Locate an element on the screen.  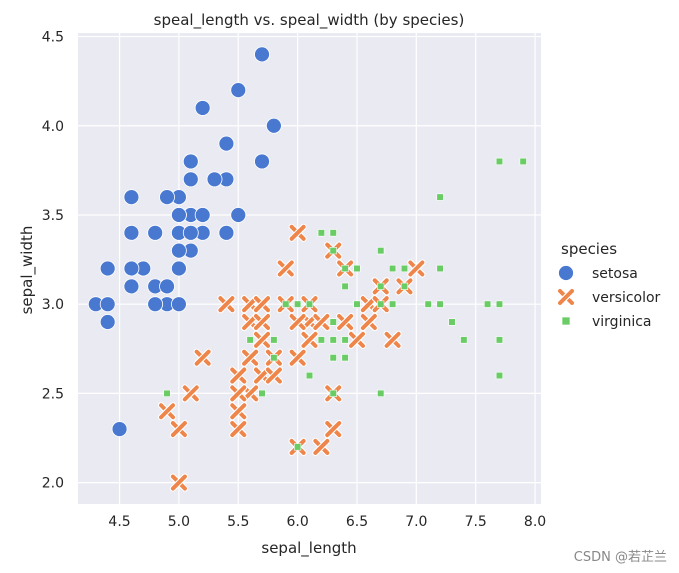
x-tick-label: 5.5 is located at coordinates (238, 522).